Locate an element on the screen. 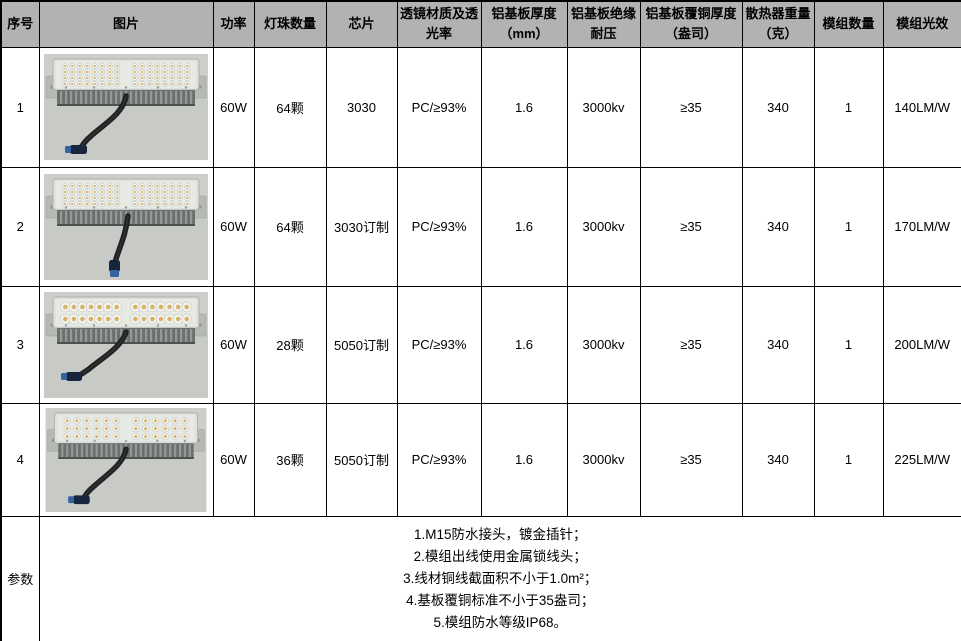 The image size is (961, 641). led-count-value: 36颗 is located at coordinates (290, 459).